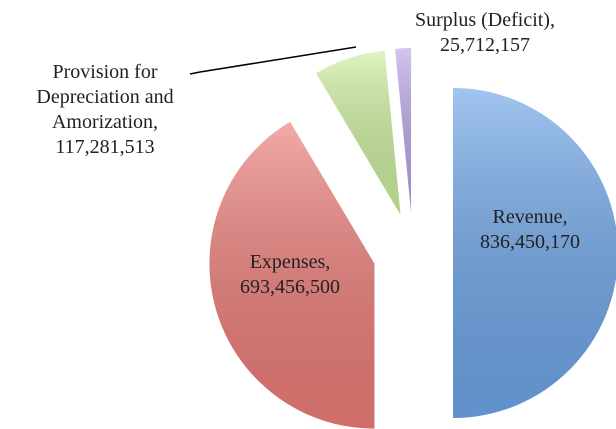  I want to click on slice-value-label: 117,281,513, so click(105, 147).